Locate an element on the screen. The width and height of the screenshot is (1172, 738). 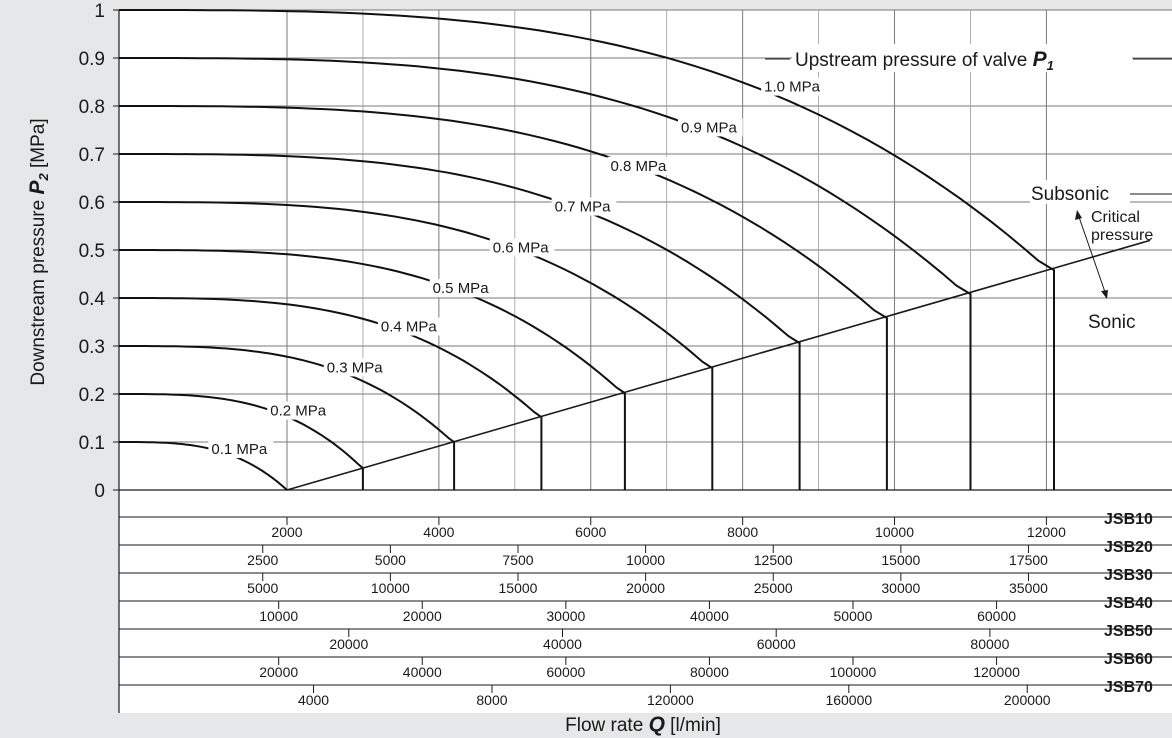
curve-label: 0.9 MPa is located at coordinates (709, 127).